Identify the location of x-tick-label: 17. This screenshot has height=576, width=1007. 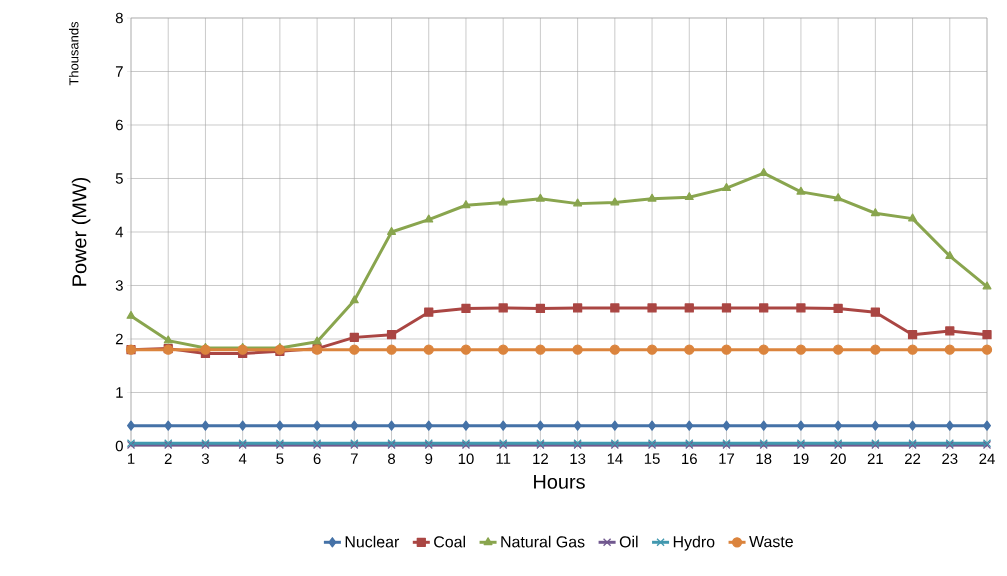
(727, 458).